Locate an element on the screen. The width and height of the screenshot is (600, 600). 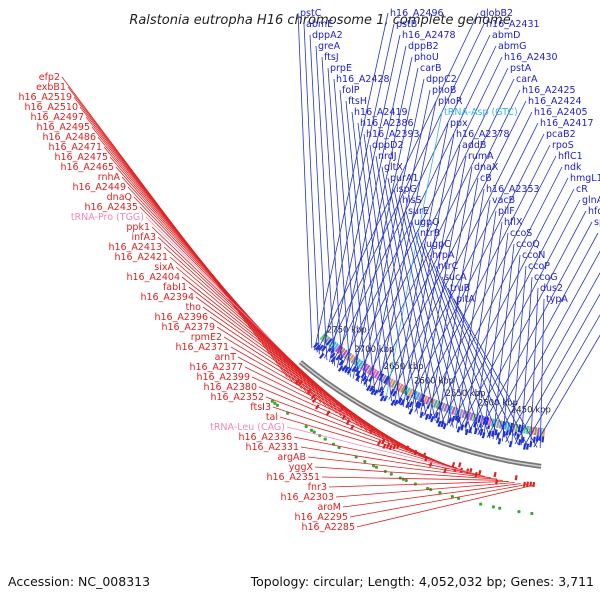
forward-gene-label: pitA is located at coordinates (465, 299).